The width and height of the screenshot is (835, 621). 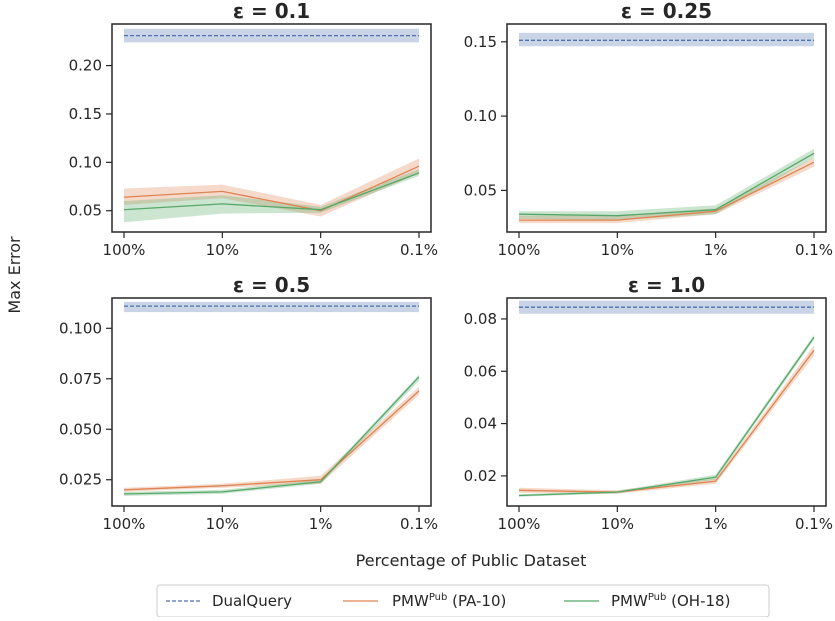 I want to click on y-tick-label: 0.06, so click(x=480, y=371).